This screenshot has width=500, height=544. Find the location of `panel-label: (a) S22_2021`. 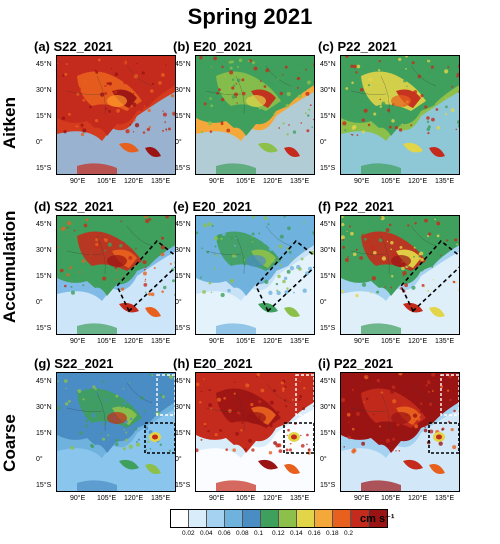

panel-label: (a) S22_2021 is located at coordinates (73, 46).